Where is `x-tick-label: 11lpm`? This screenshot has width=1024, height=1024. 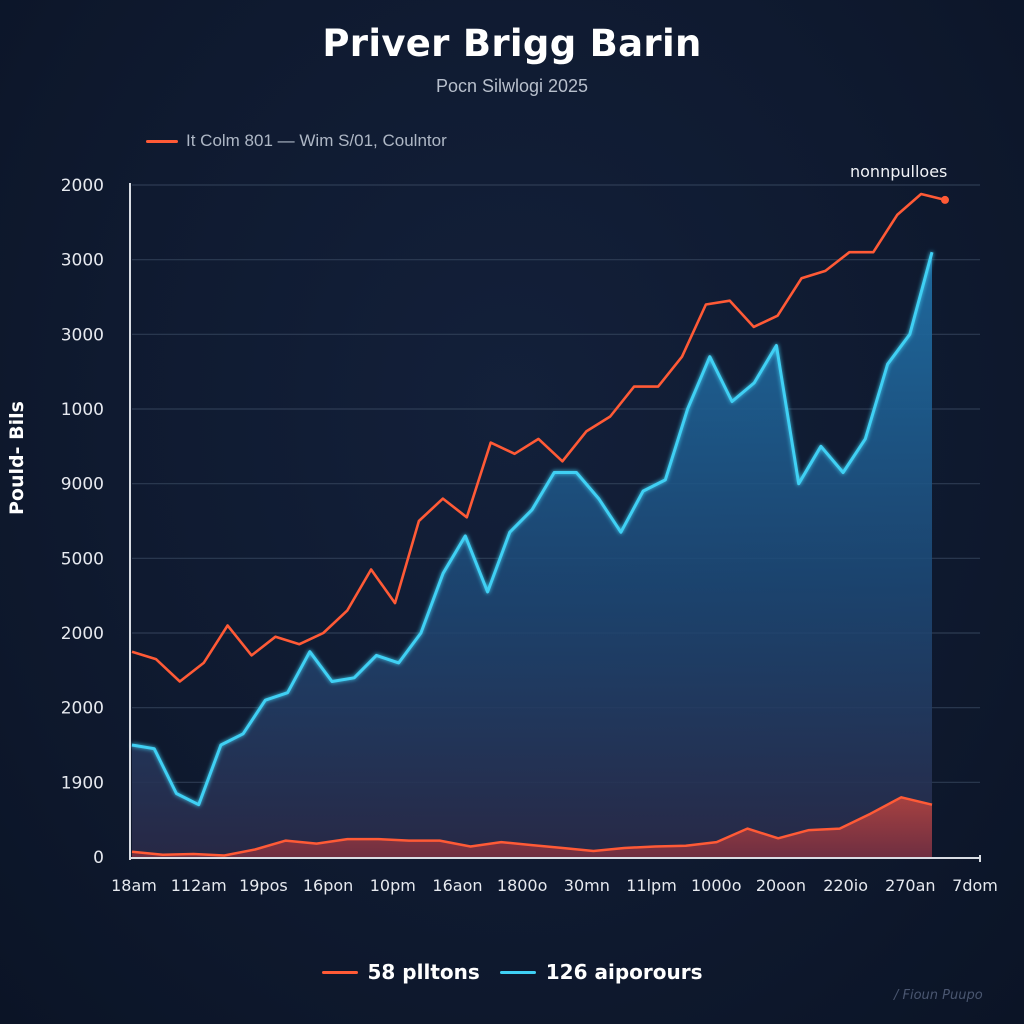
x-tick-label: 11lpm is located at coordinates (651, 885).